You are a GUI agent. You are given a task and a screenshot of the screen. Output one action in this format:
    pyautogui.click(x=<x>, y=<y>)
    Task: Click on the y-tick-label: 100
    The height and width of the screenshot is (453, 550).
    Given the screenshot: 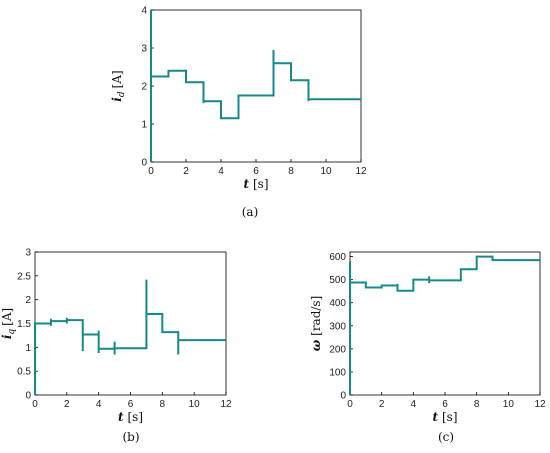 What is the action you would take?
    pyautogui.click(x=337, y=372)
    